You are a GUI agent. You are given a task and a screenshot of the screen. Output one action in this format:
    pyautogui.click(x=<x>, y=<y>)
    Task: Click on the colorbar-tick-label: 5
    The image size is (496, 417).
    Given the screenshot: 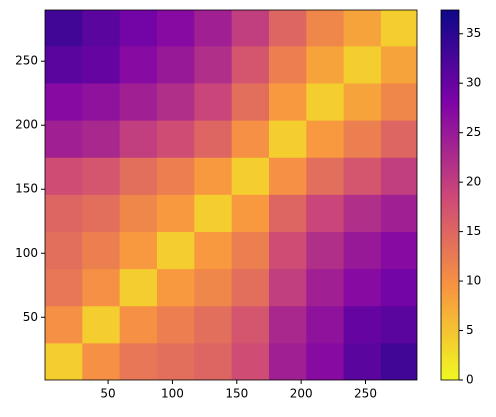 What is the action you would take?
    pyautogui.click(x=470, y=330)
    